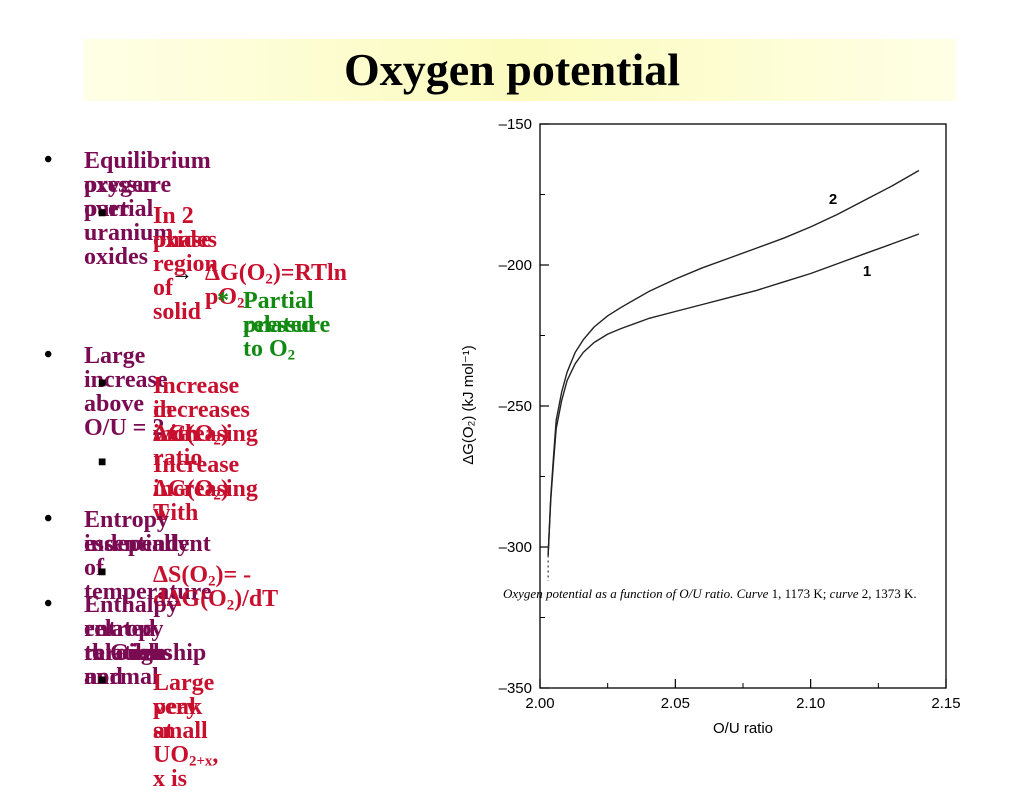  I want to click on bullet-text: pressure over uranium oxides, so click(129, 221).